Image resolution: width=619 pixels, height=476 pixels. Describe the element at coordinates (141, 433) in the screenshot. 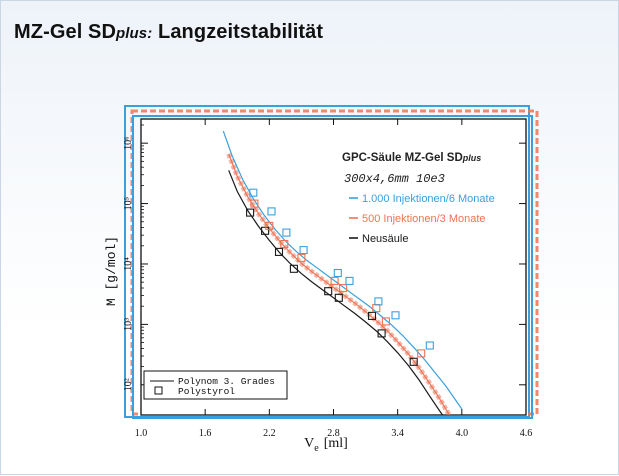

I see `x-tick-label: 1.0` at that location.